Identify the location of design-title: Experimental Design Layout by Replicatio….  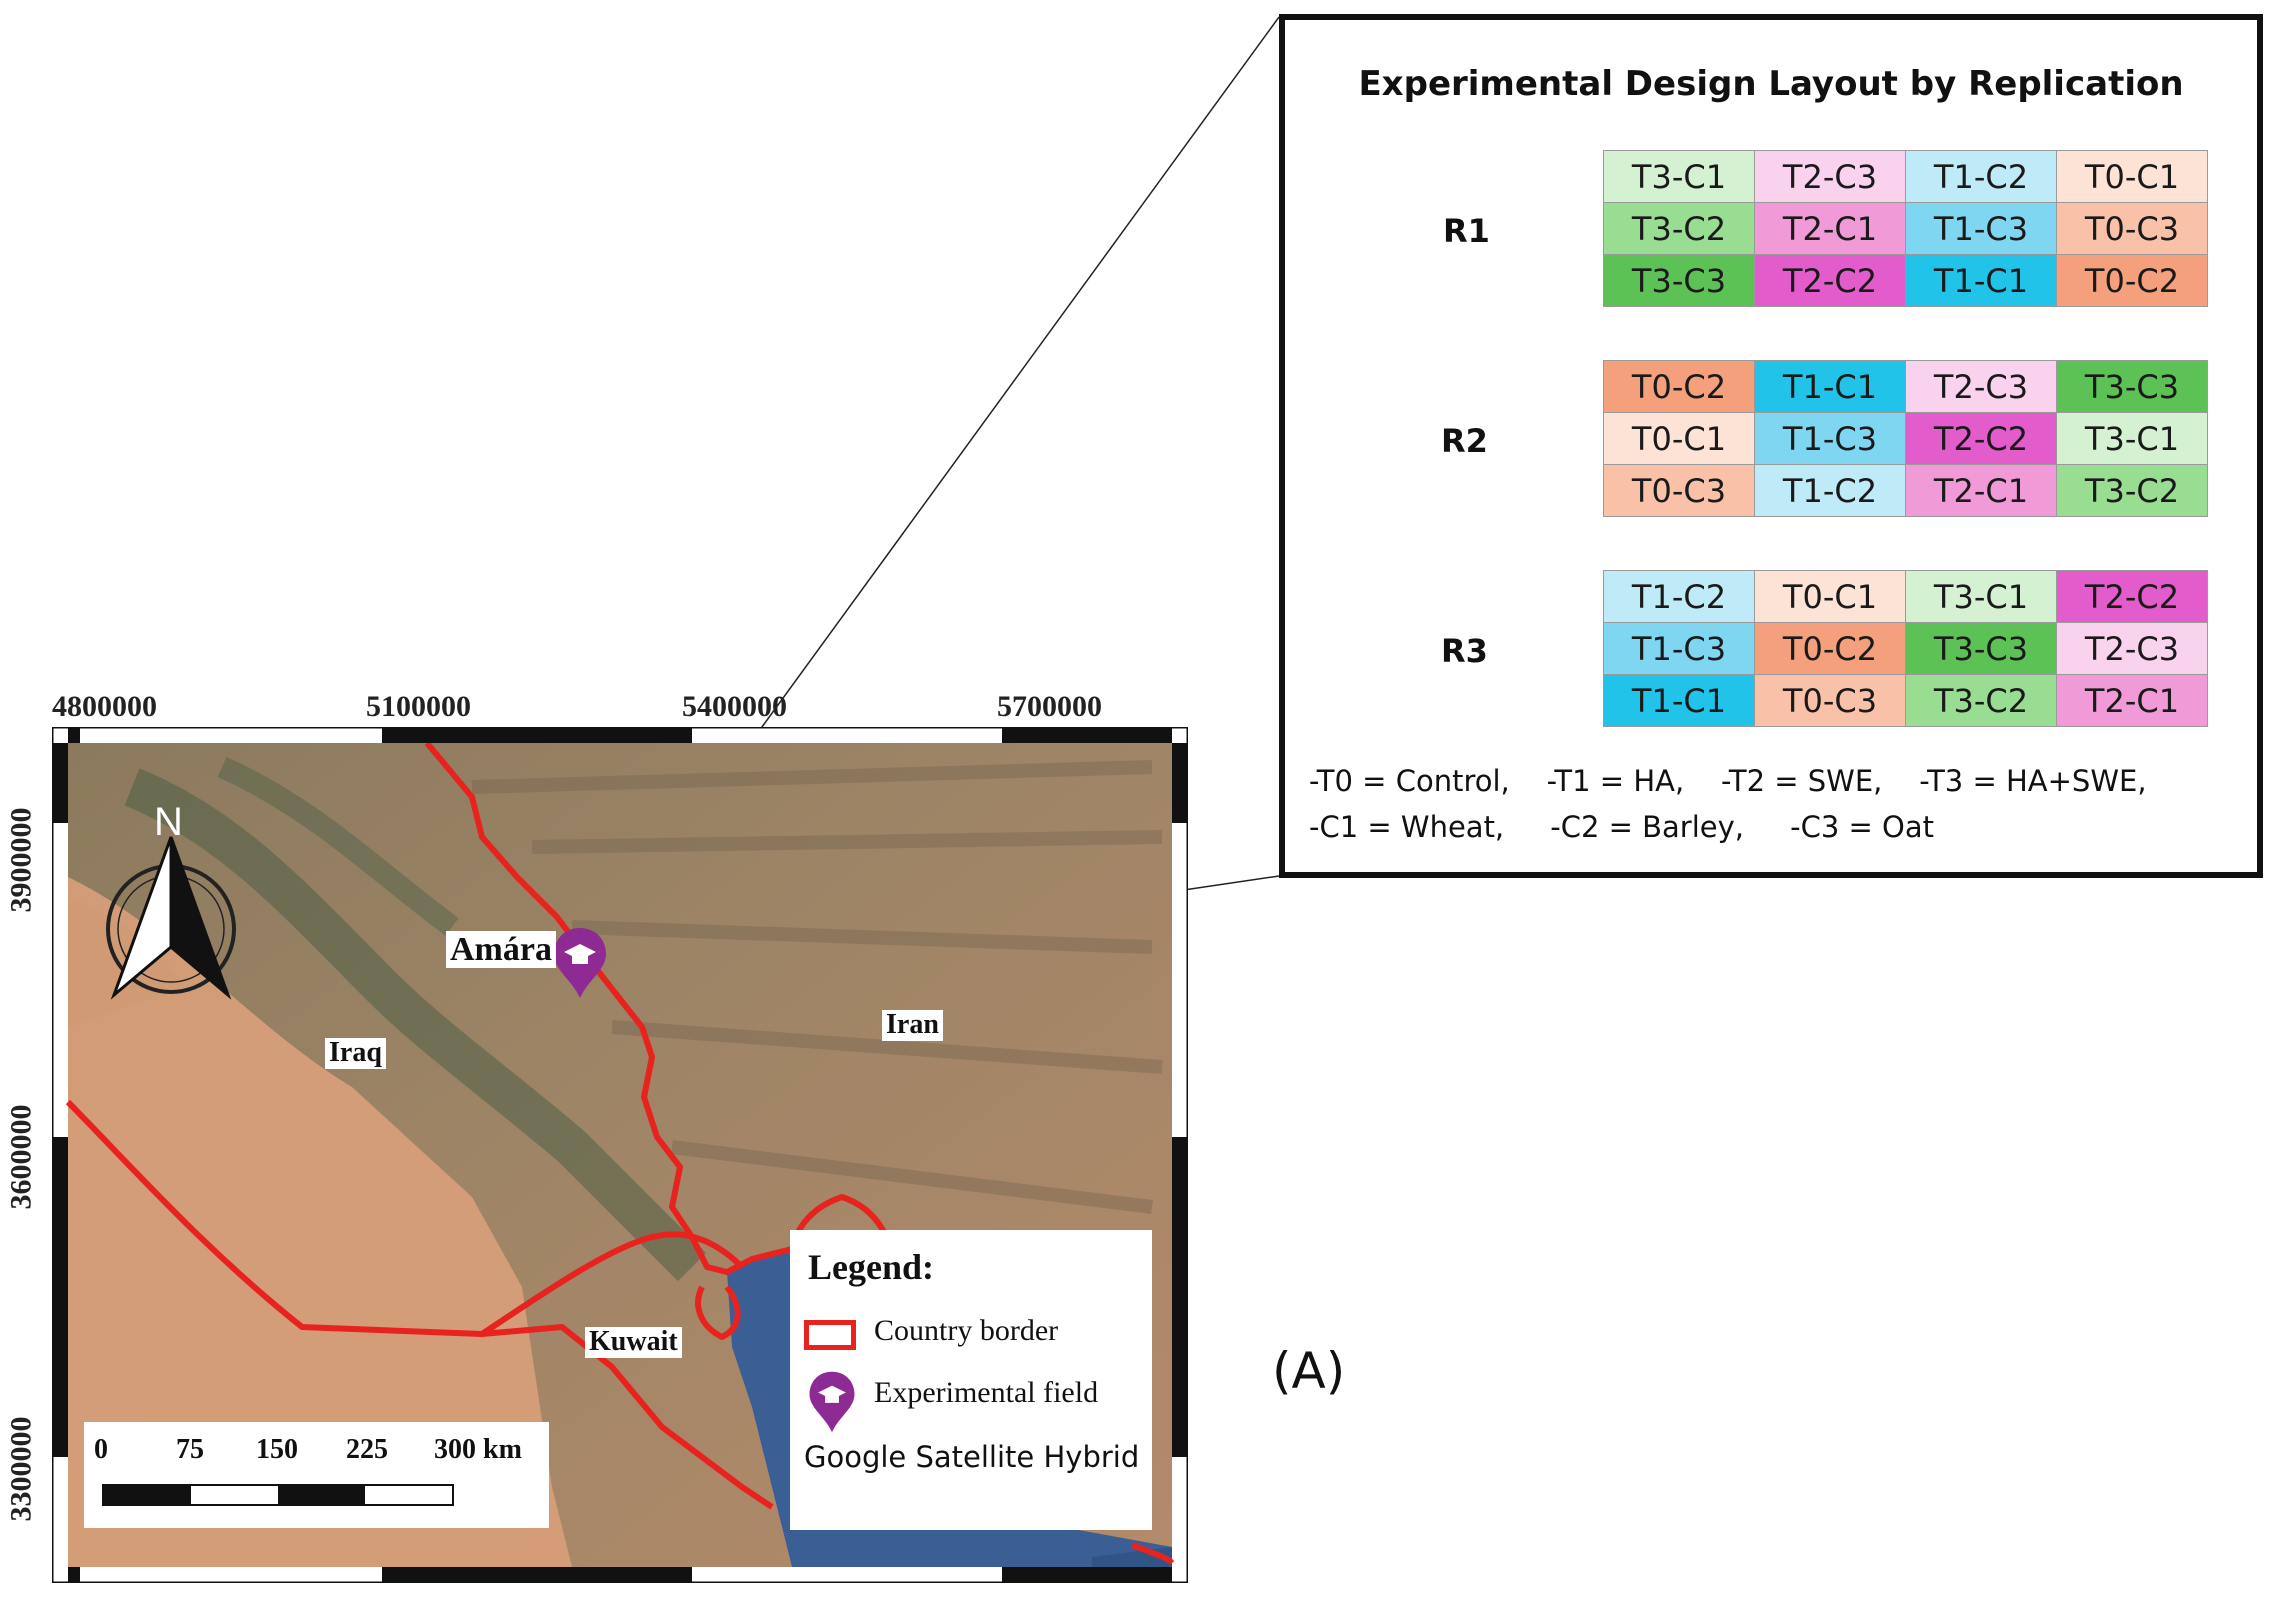
(1771, 84).